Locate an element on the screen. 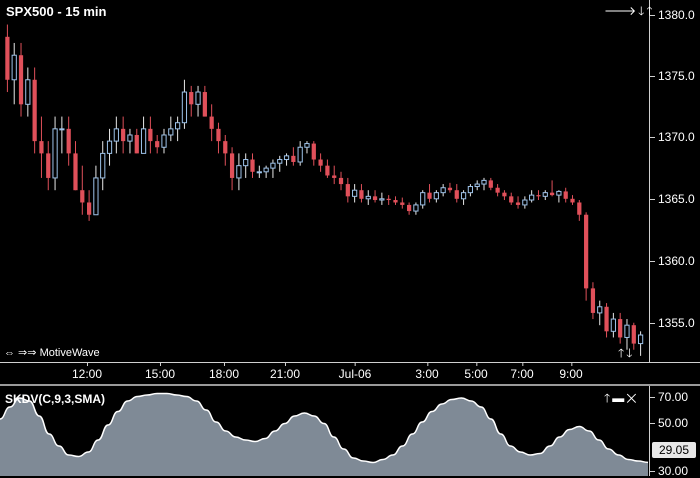  indicator-controls: 🡑▬✕ is located at coordinates (621, 398).